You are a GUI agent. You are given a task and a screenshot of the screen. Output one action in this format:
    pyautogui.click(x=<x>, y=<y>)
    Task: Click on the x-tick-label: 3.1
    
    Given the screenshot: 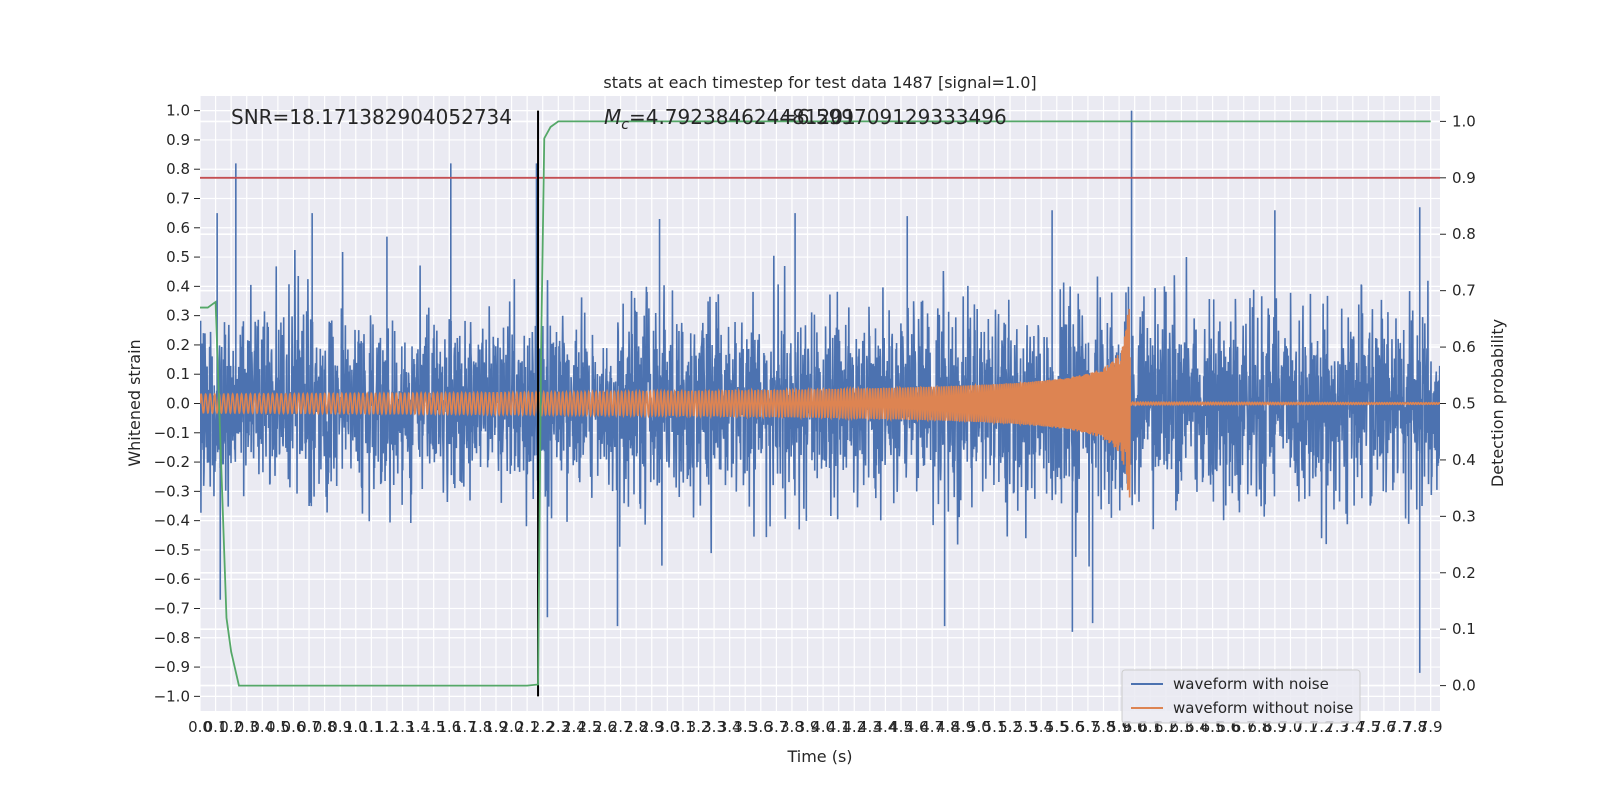 What is the action you would take?
    pyautogui.click(x=683, y=727)
    